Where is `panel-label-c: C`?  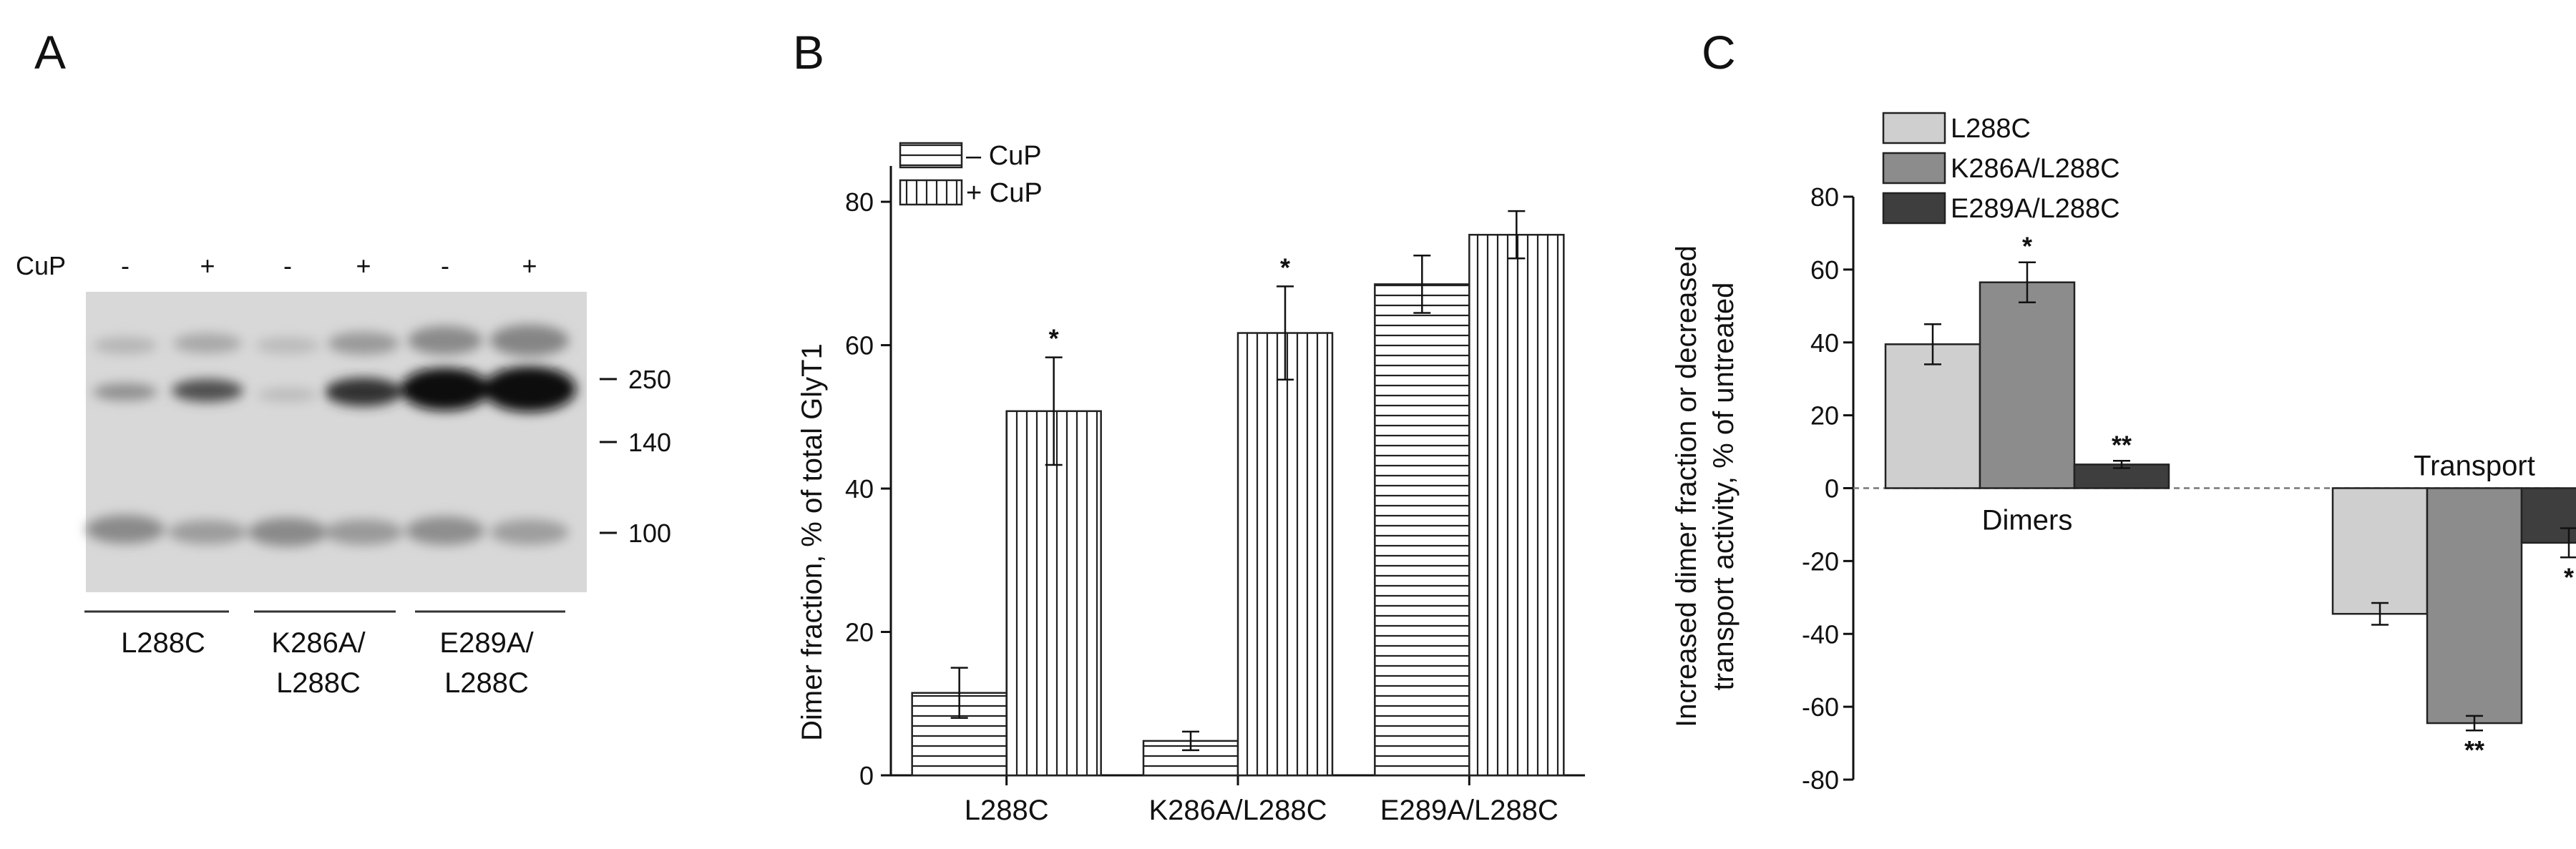
panel-label-c: C is located at coordinates (1719, 52).